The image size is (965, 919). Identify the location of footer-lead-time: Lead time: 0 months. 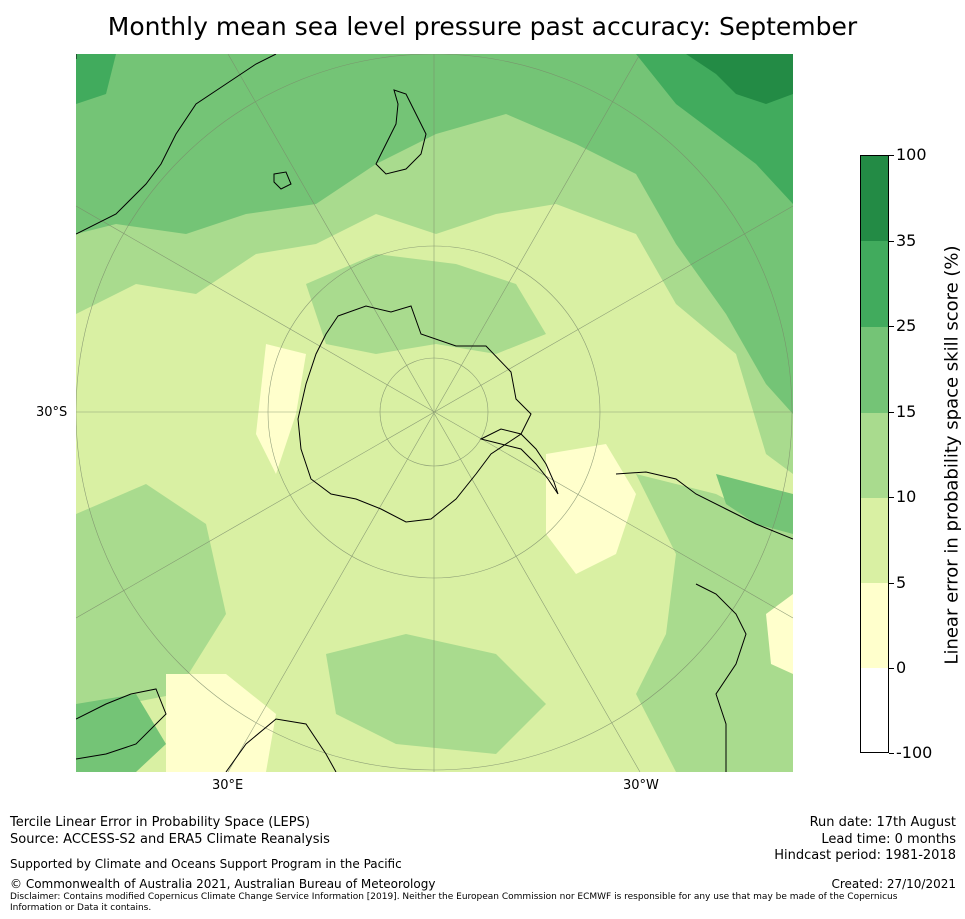
(888, 839).